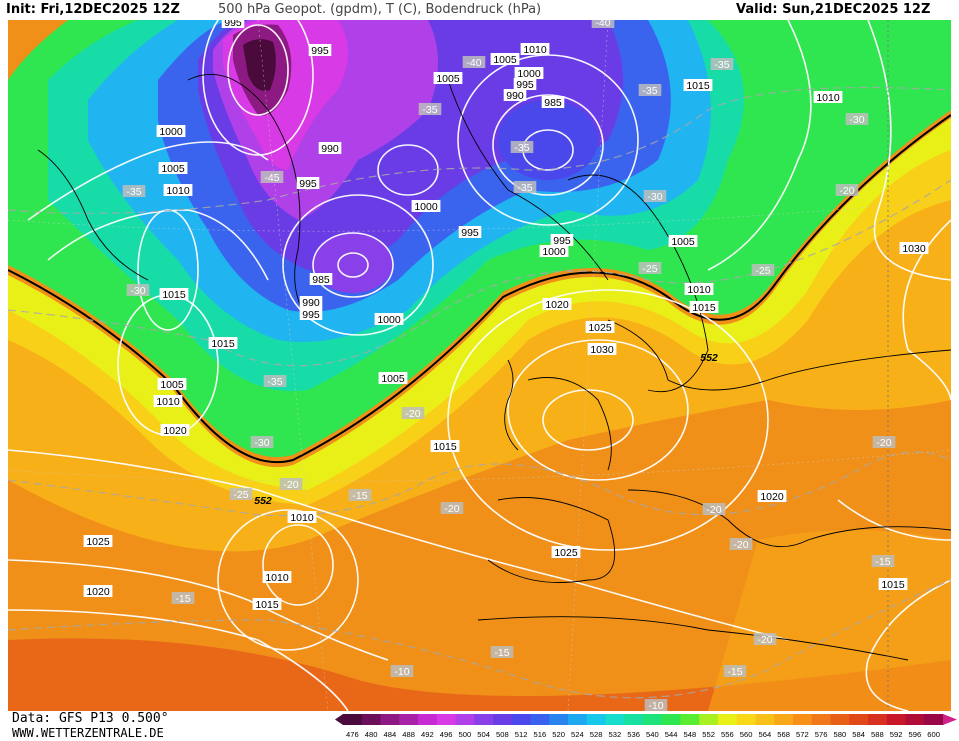  Describe the element at coordinates (515, 96) in the screenshot. I see `svg-text: 990` at that location.